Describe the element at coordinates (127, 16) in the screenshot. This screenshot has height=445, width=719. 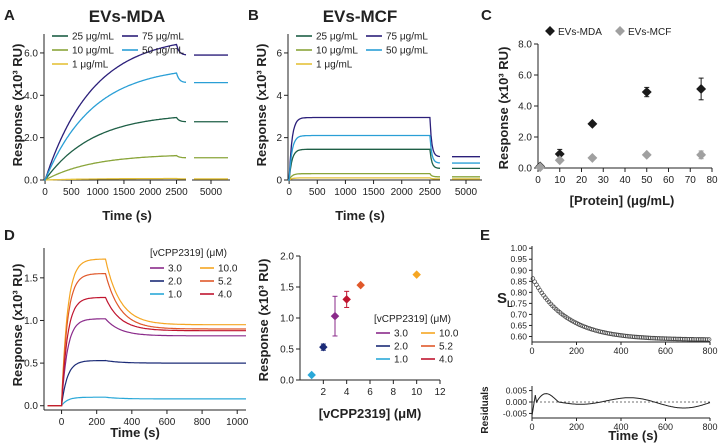
I see `panel-a-title: EVs-MDA` at that location.